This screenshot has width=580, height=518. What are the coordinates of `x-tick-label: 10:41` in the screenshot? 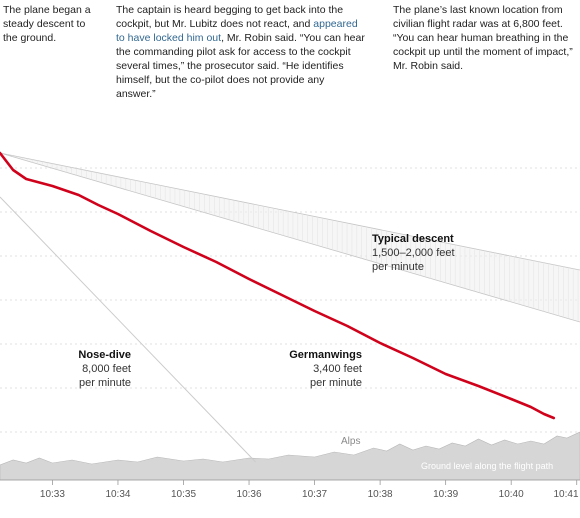 It's located at (565, 494).